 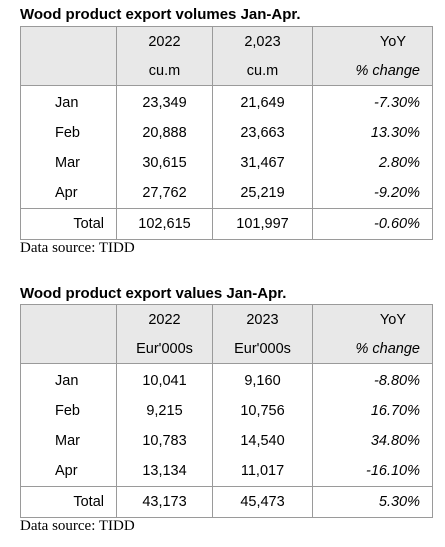 I want to click on yoy-value: -9.20%, so click(x=372, y=193).